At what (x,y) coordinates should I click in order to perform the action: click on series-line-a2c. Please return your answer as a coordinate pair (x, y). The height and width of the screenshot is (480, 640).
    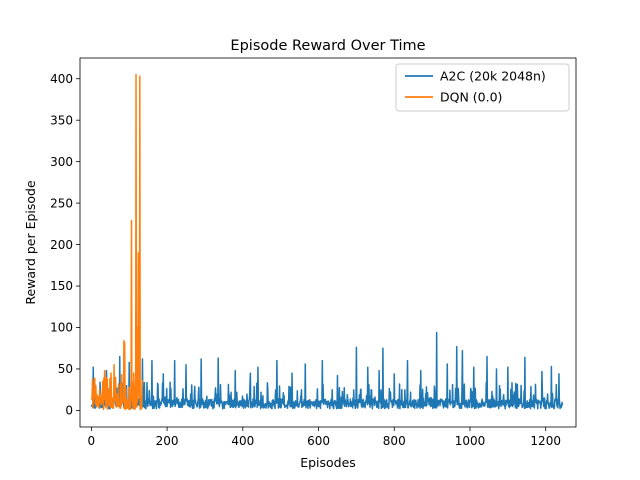
    Looking at the image, I should click on (327, 370).